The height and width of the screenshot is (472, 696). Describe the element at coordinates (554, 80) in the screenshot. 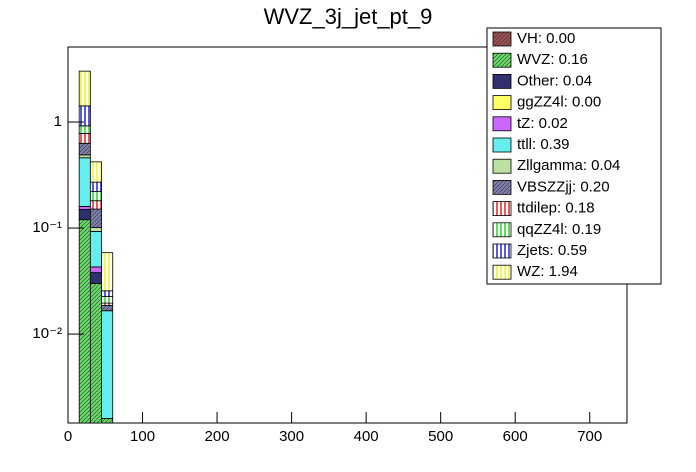

I see `legend-label: Other: 0.04` at that location.